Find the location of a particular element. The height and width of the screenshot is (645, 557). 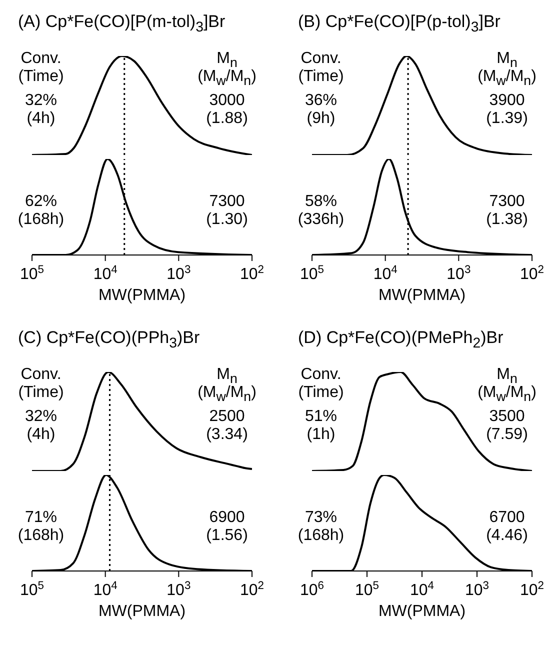

annotation: 62% is located at coordinates (41, 202).